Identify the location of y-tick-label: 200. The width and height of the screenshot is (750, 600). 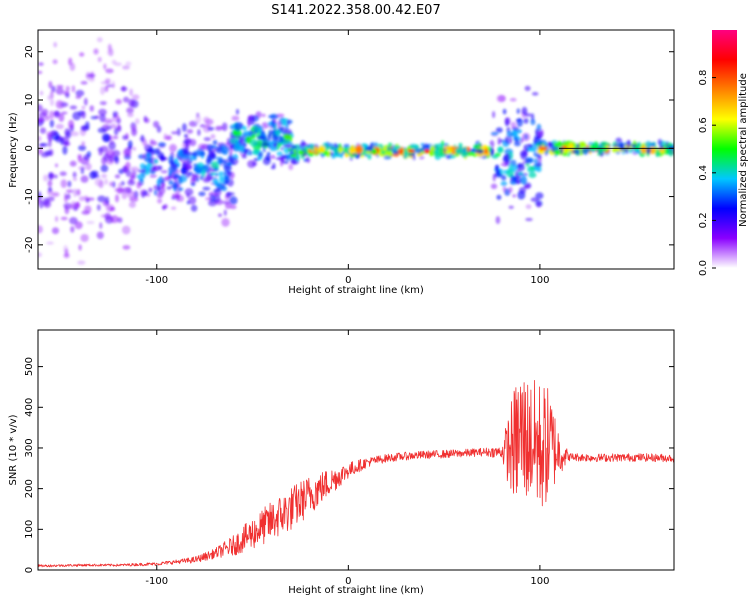
(29, 488).